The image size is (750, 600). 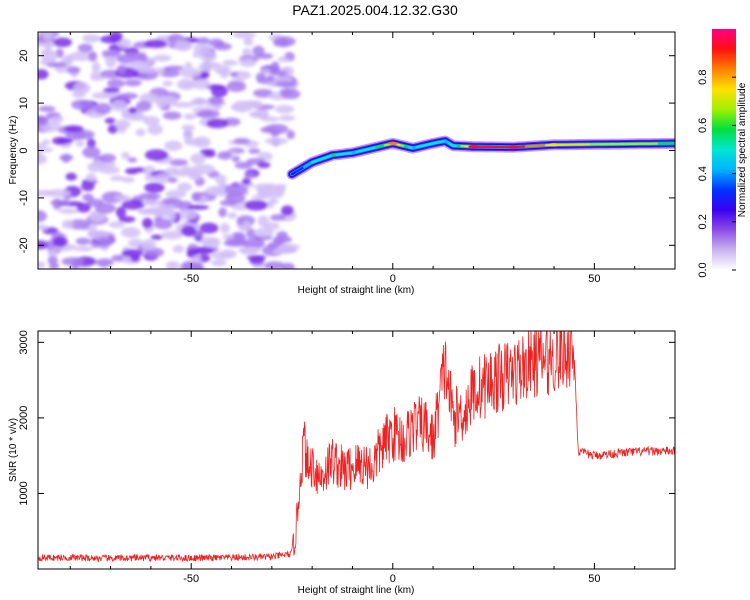 What do you see at coordinates (724, 149) in the screenshot?
I see `colorbar-scale` at bounding box center [724, 149].